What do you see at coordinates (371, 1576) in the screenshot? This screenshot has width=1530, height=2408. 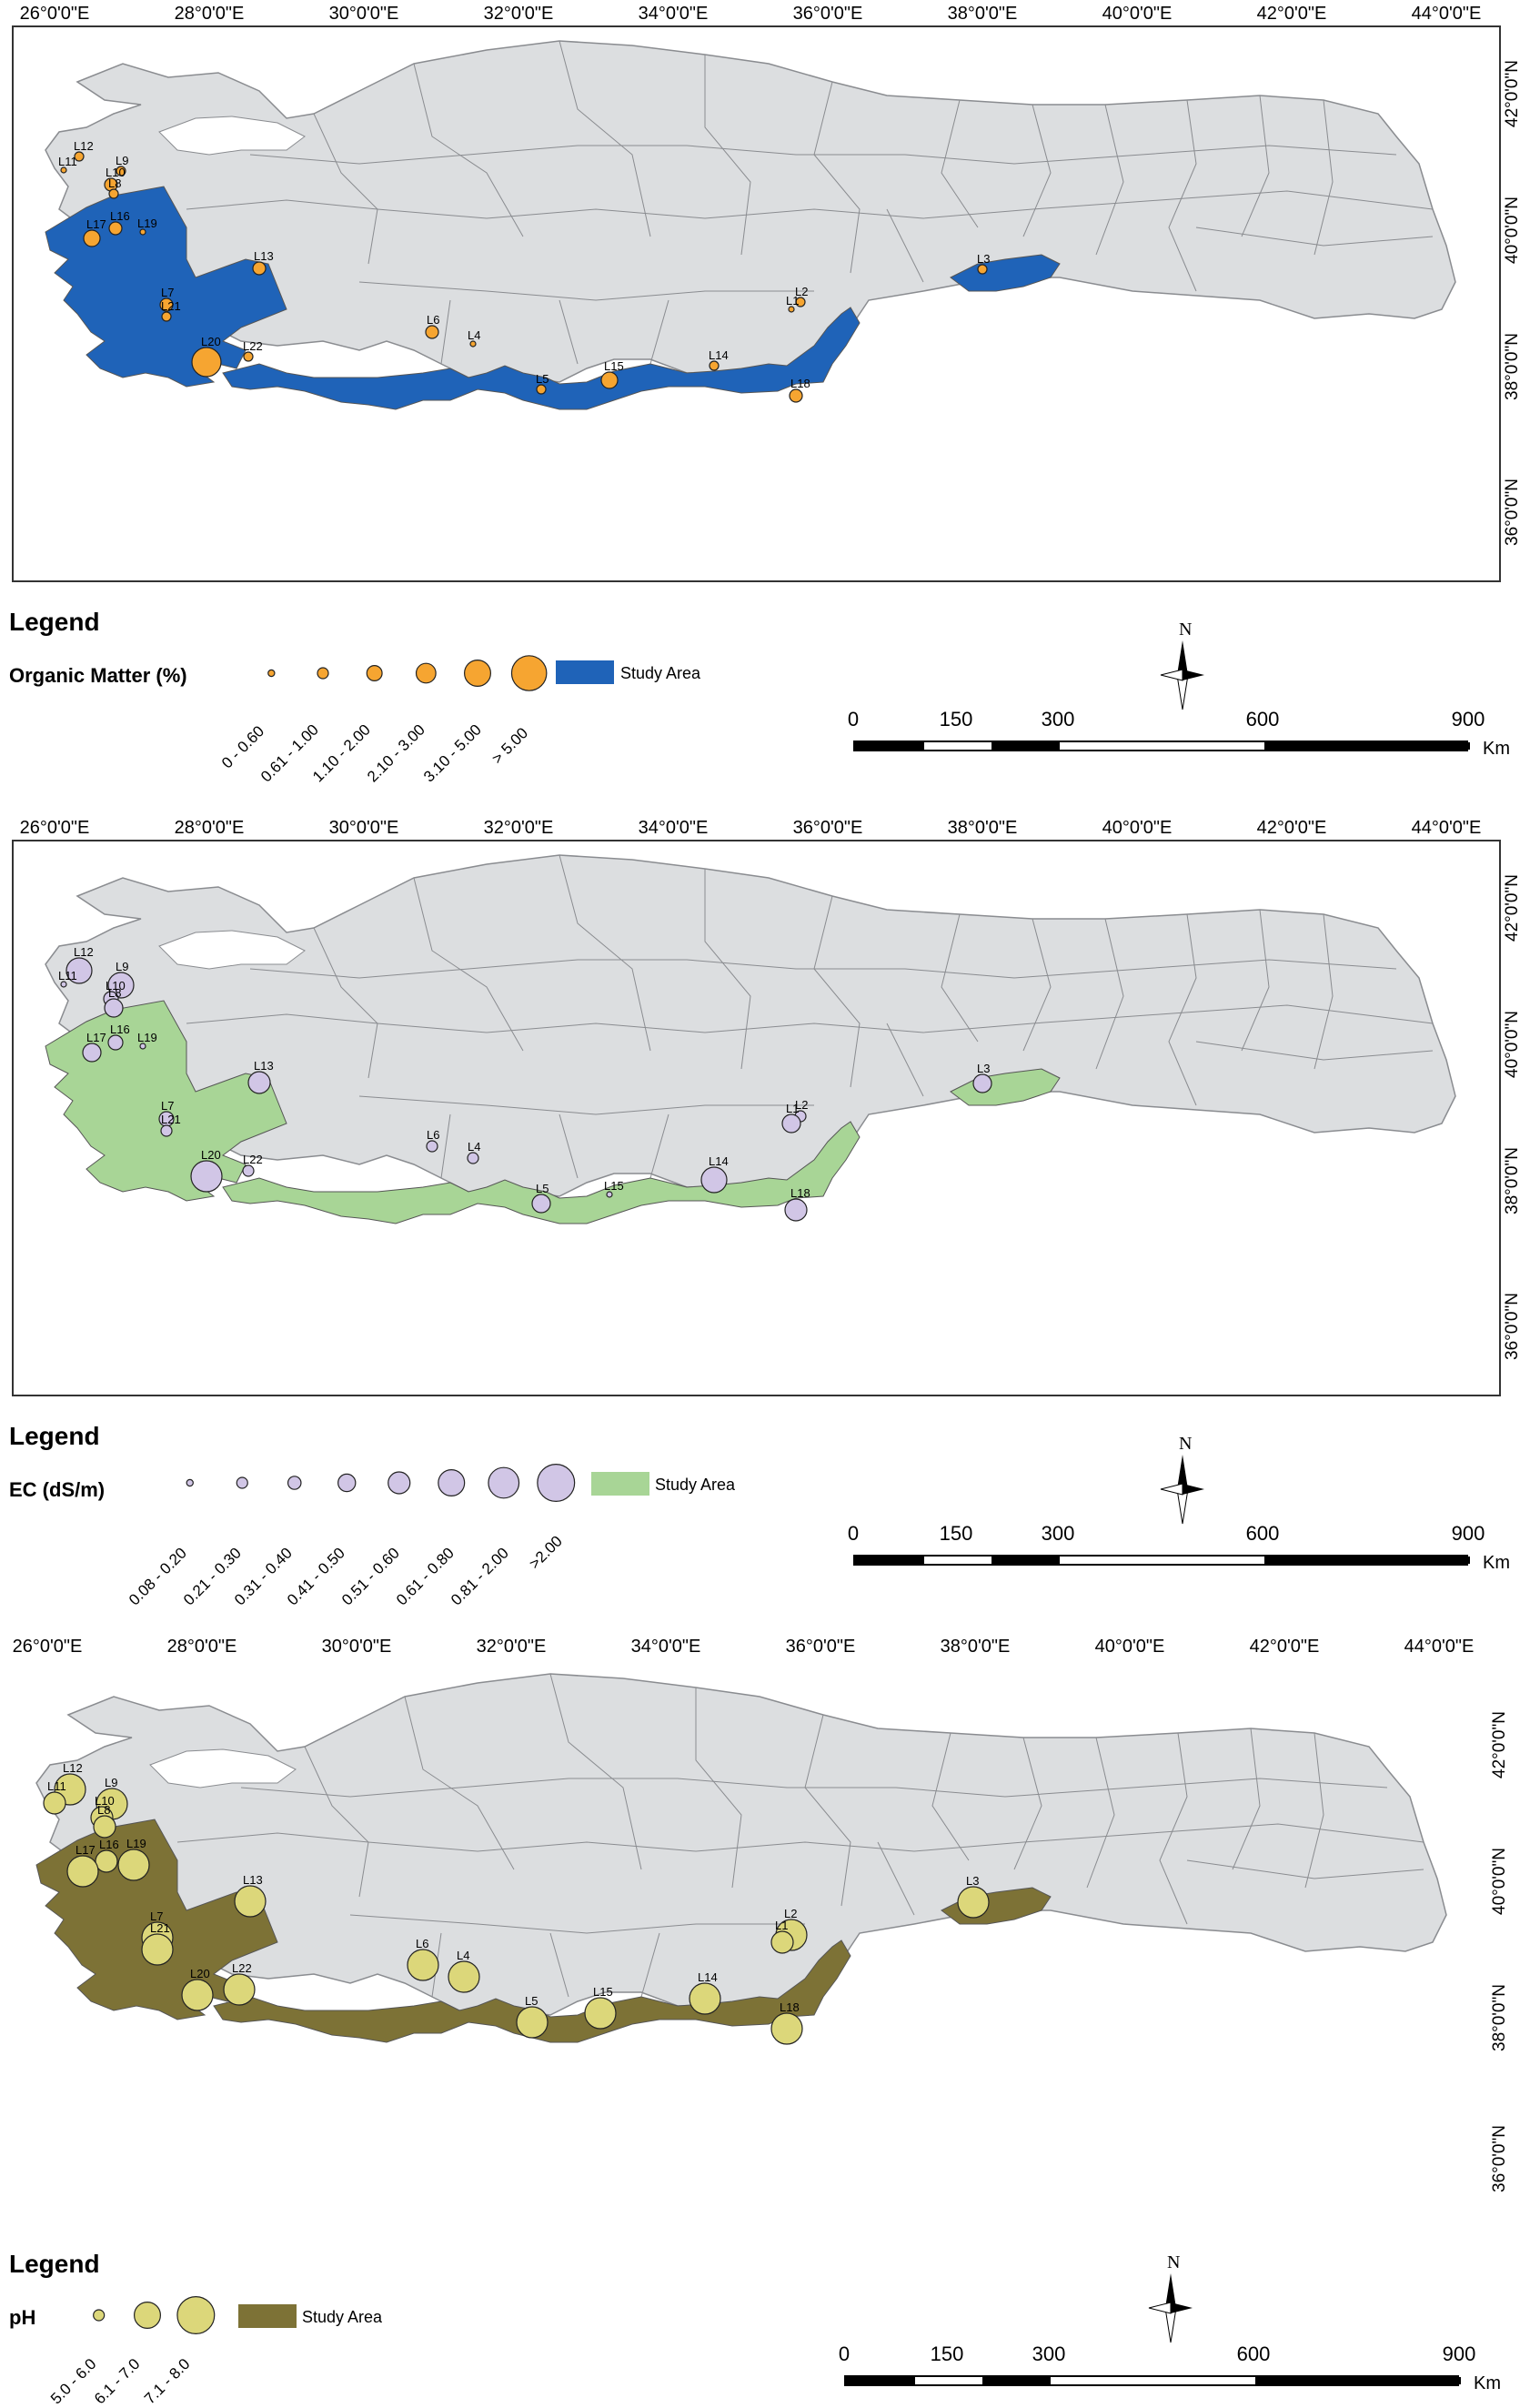 I see `legend-class-label: 0.51 - 0.60` at bounding box center [371, 1576].